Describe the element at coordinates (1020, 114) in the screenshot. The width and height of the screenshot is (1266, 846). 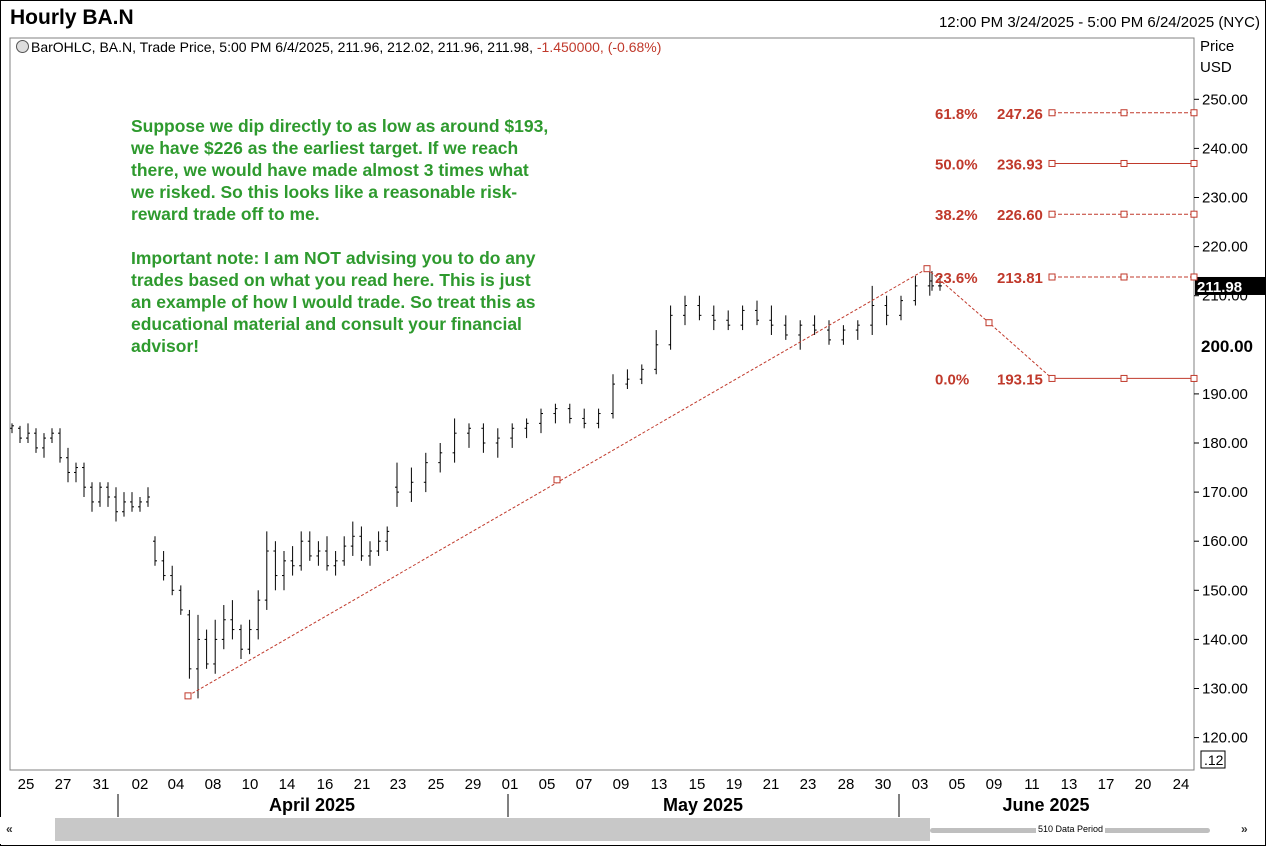
I see `fib-price-label: 247.26` at that location.